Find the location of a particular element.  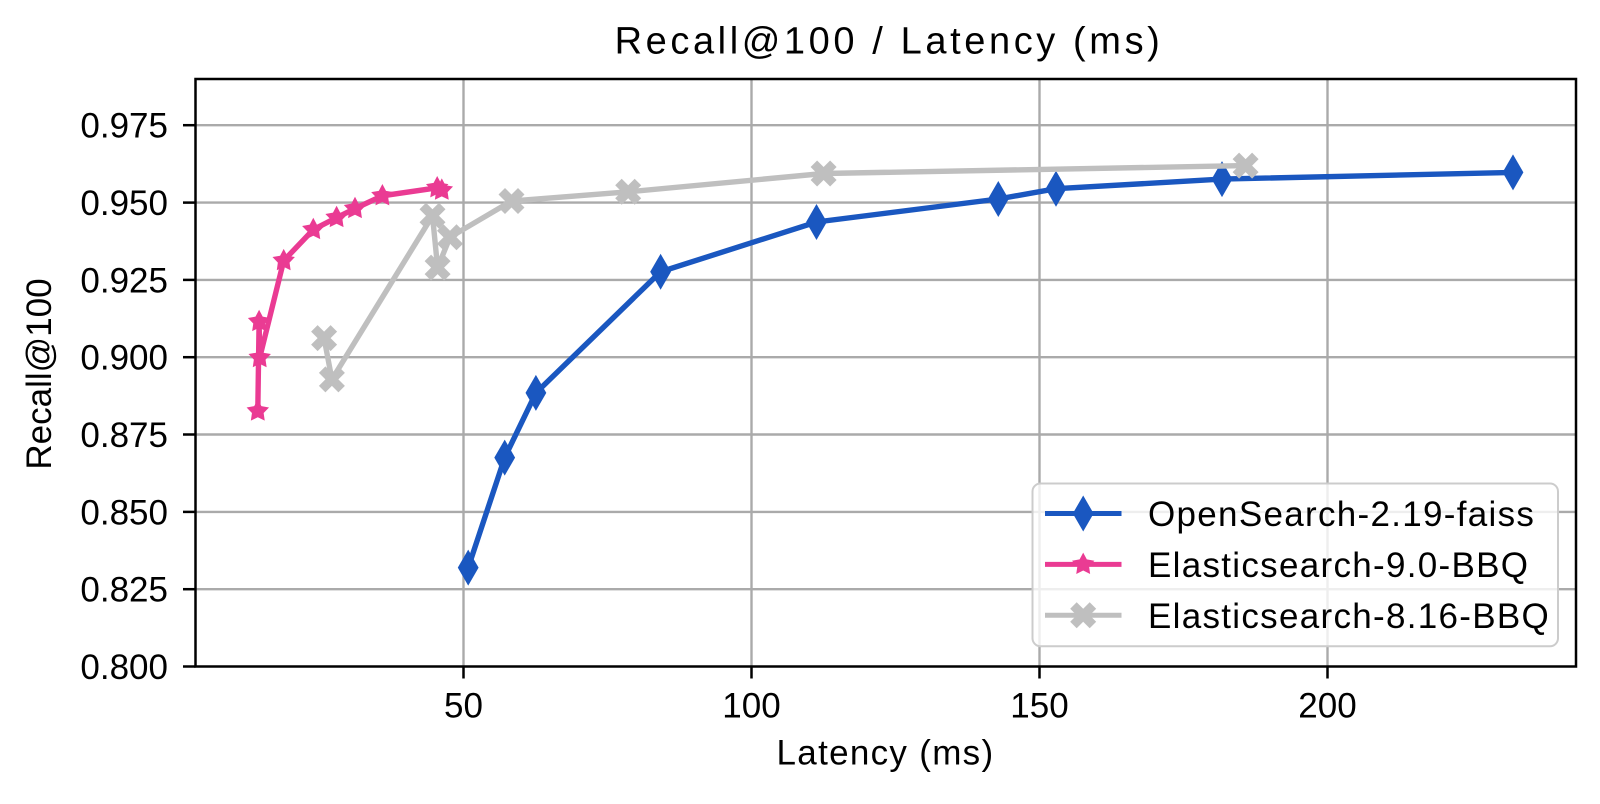

svg-text: 200 is located at coordinates (1327, 706).